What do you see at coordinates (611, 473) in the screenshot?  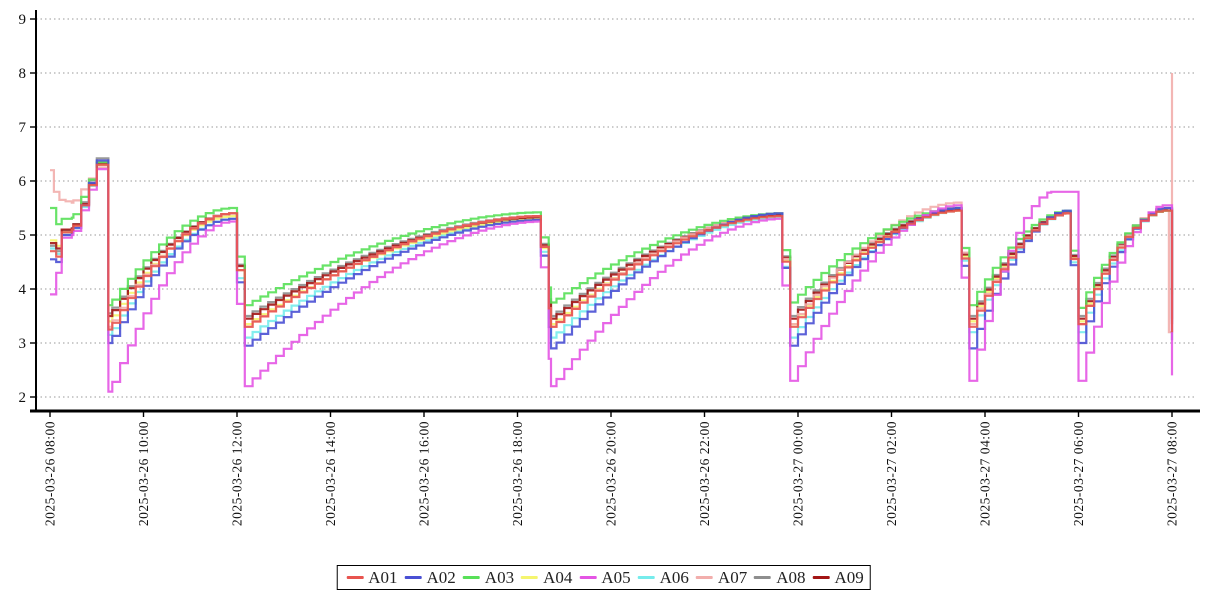 I see `x-tick-label: 2025-03-26 20:00` at bounding box center [611, 473].